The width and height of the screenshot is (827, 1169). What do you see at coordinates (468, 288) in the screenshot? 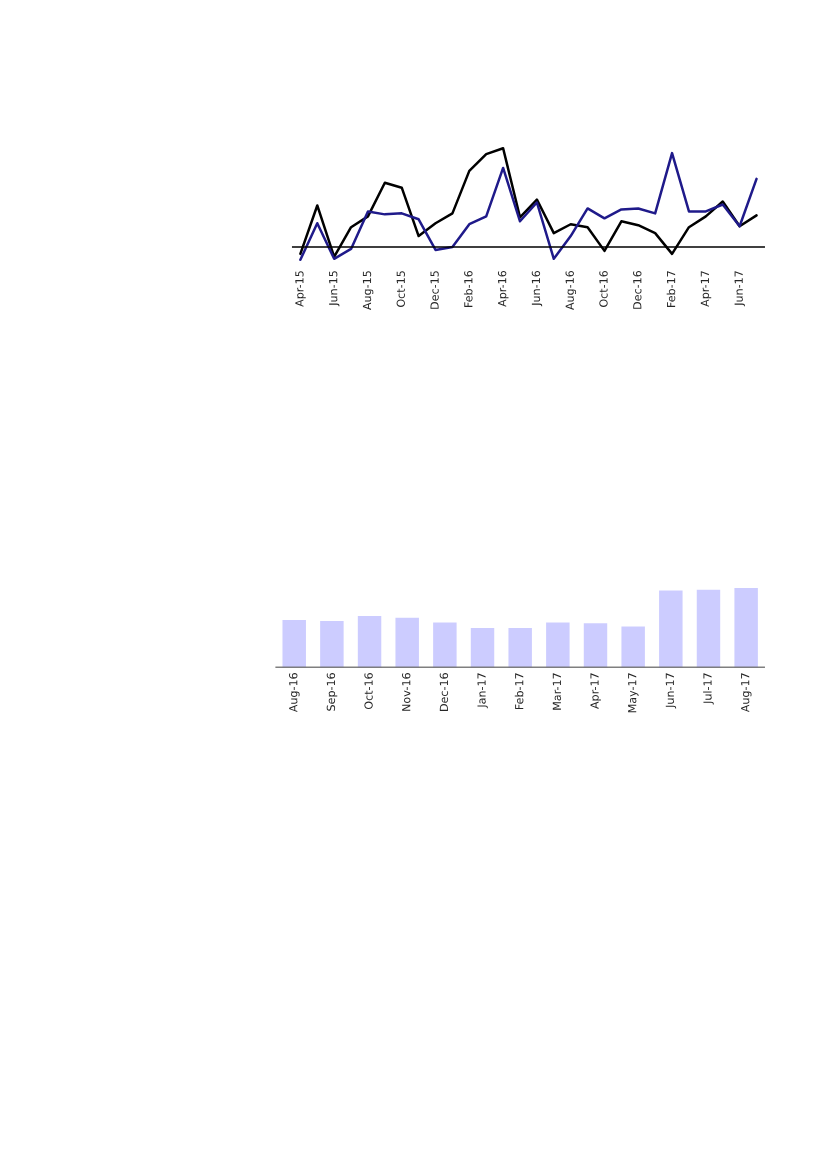
I see `x-tick-label: Feb-16` at bounding box center [468, 288].